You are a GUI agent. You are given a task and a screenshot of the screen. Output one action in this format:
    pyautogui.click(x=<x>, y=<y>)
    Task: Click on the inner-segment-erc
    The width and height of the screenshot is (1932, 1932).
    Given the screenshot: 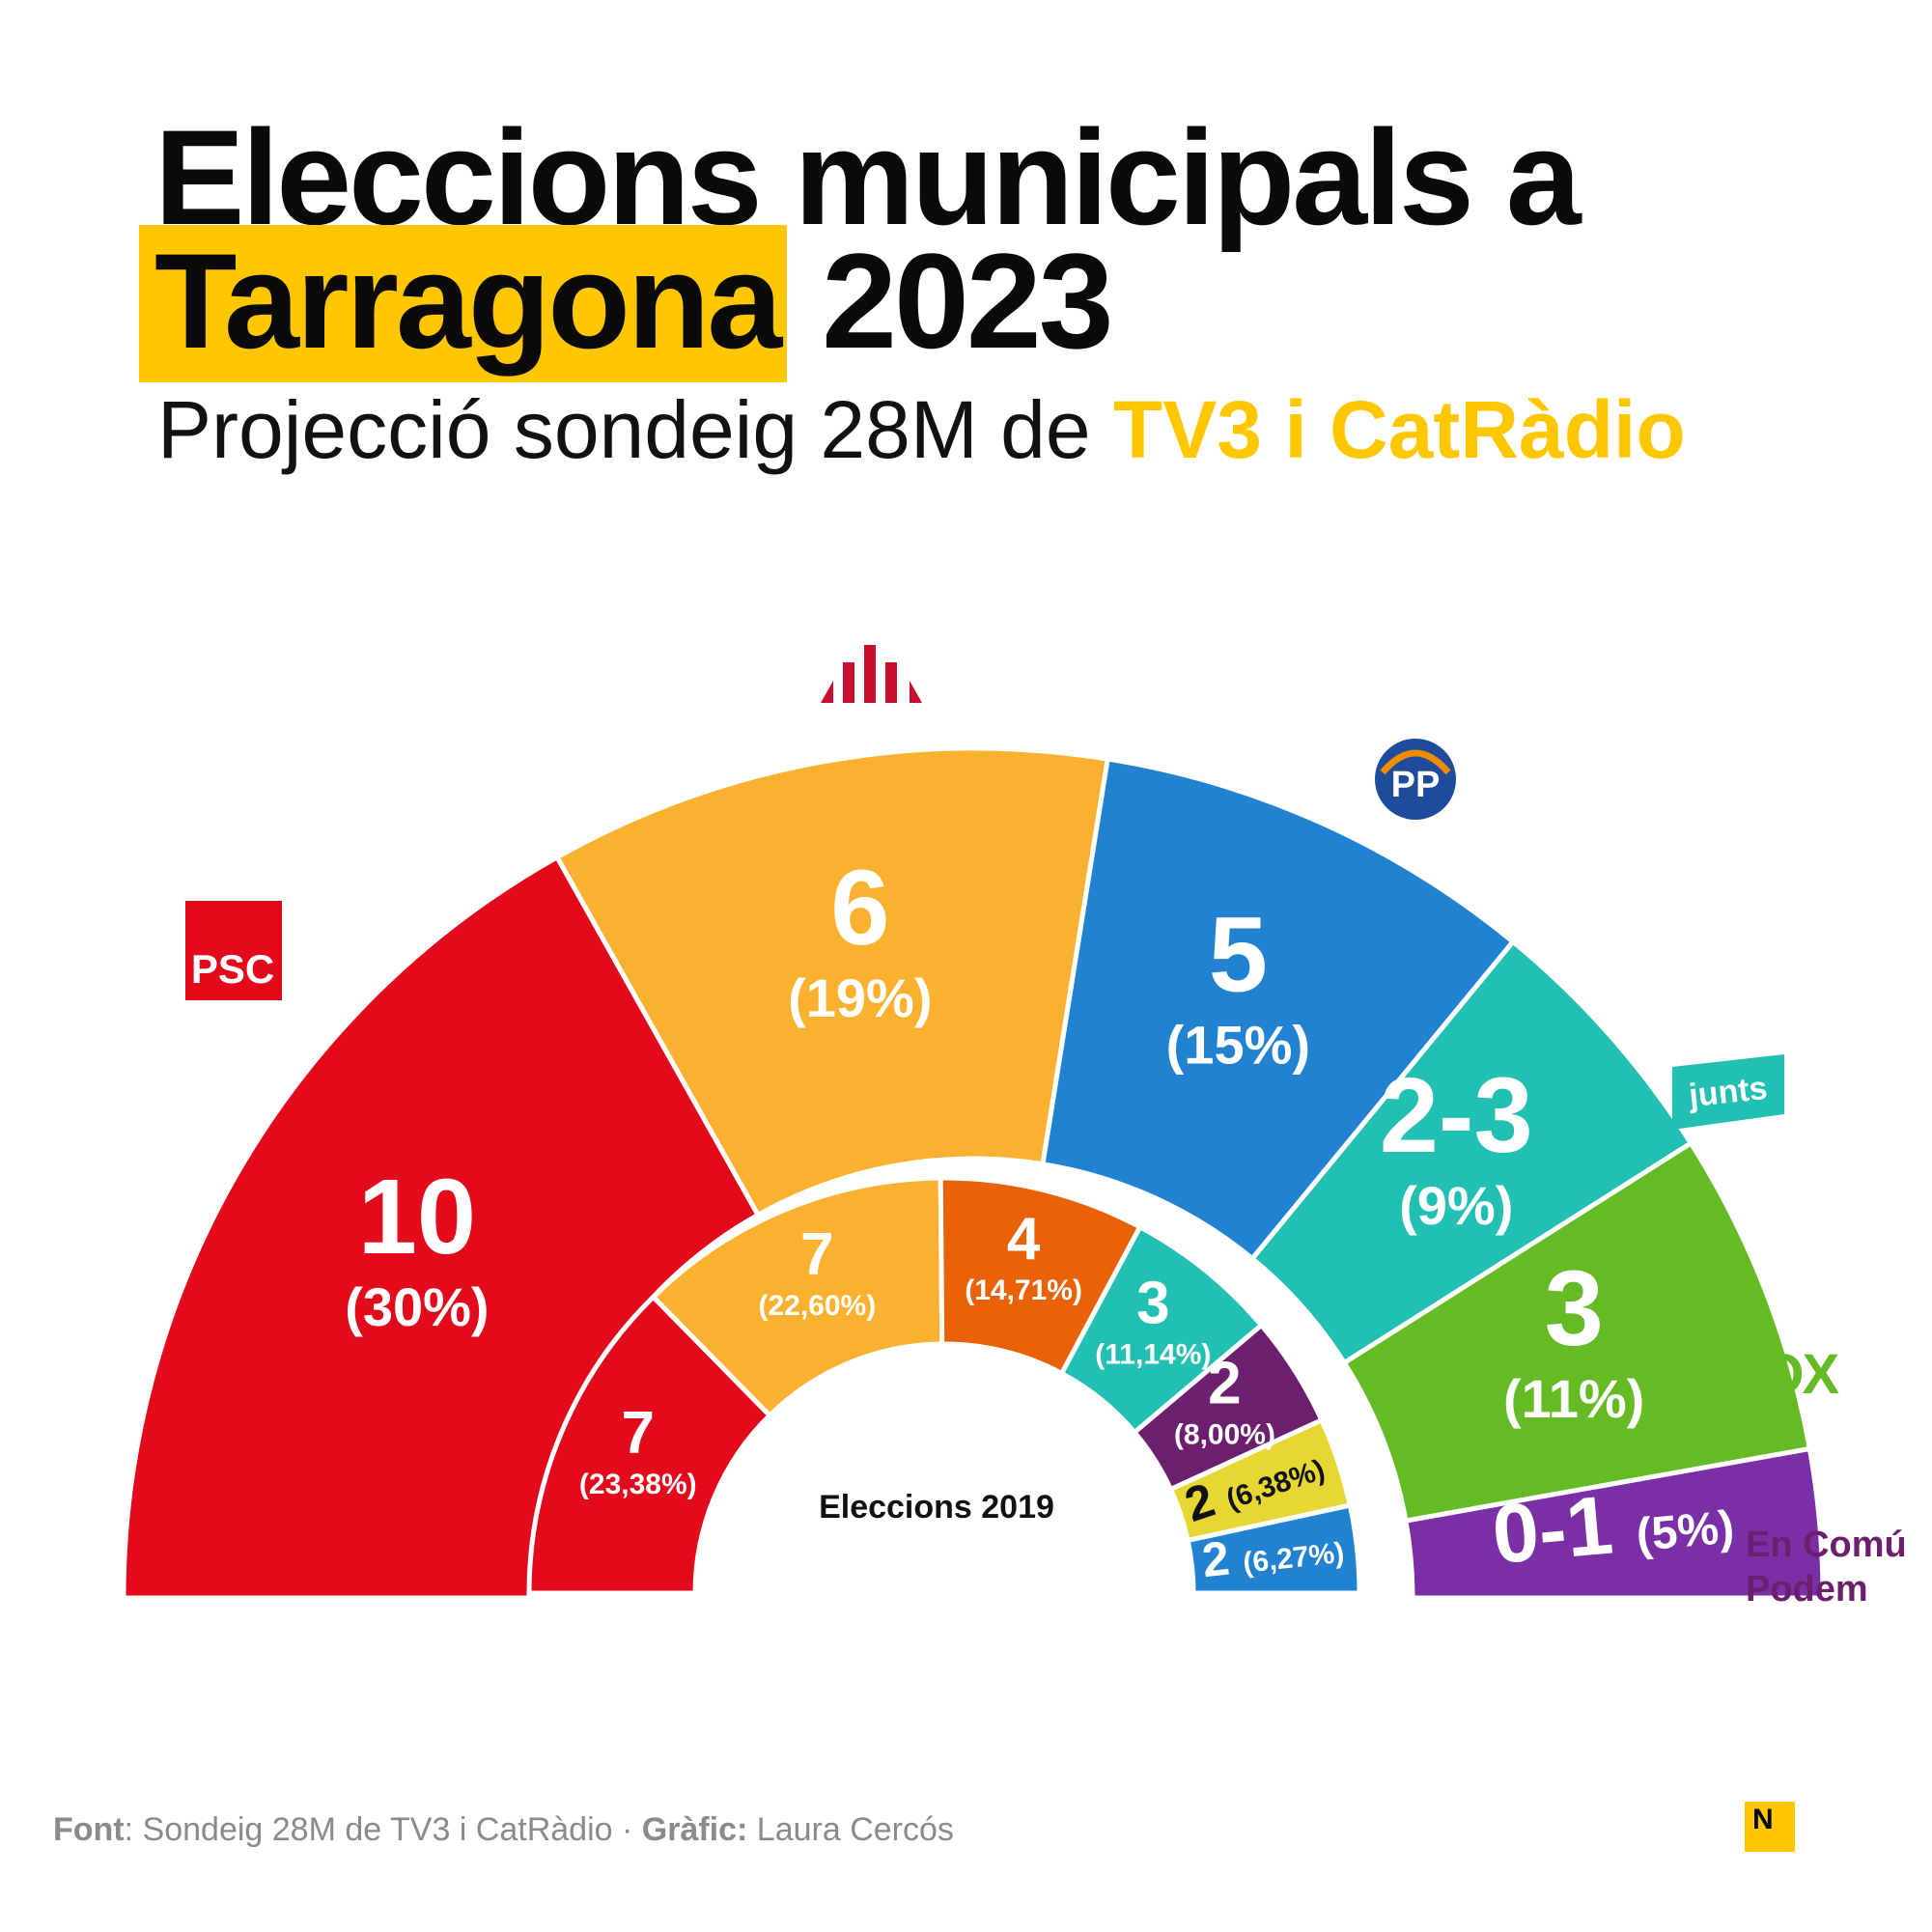 What is the action you would take?
    pyautogui.click(x=798, y=1297)
    